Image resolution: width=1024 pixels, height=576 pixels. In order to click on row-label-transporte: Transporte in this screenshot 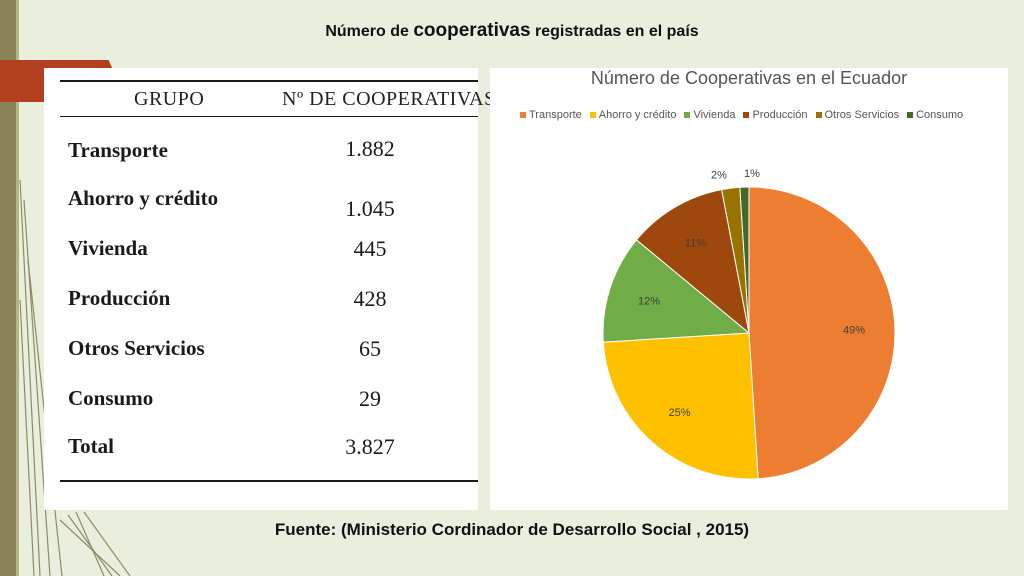, I will do `click(118, 150)`.